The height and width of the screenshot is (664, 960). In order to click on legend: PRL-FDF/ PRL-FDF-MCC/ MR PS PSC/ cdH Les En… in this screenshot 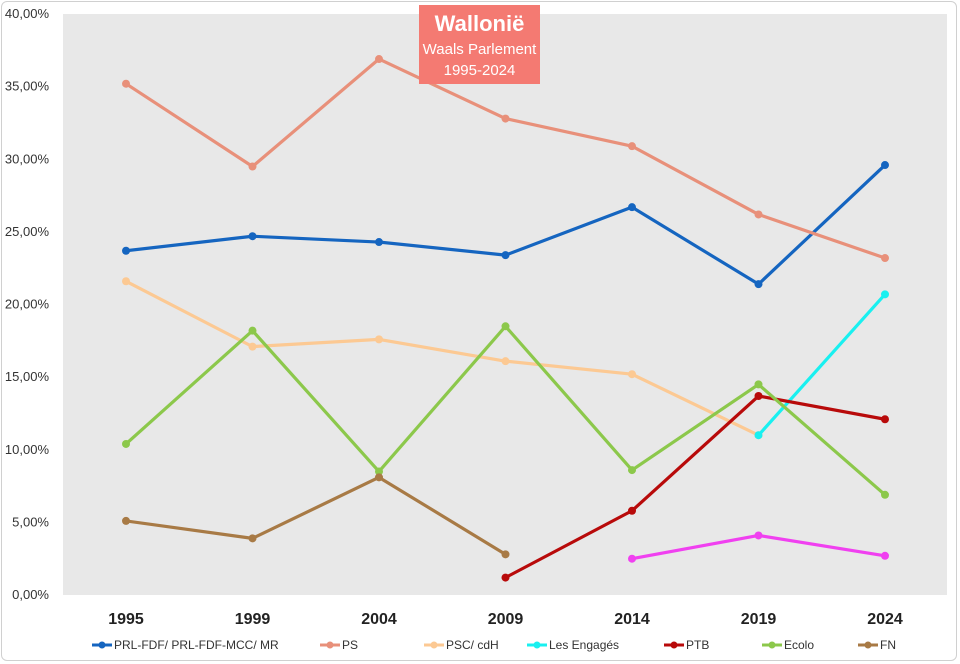, I will do `click(494, 645)`.